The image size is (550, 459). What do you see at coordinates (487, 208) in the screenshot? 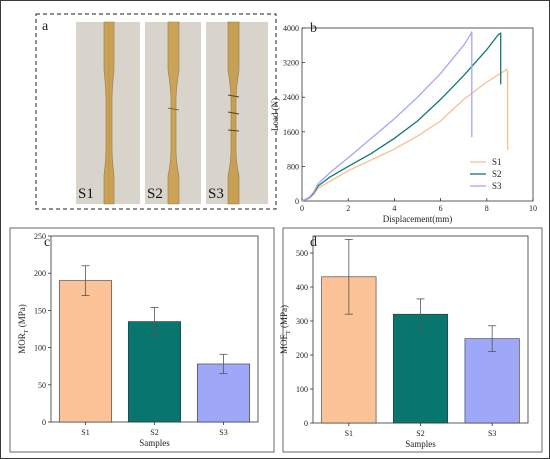
I see `x-tick-label: 8` at bounding box center [487, 208].